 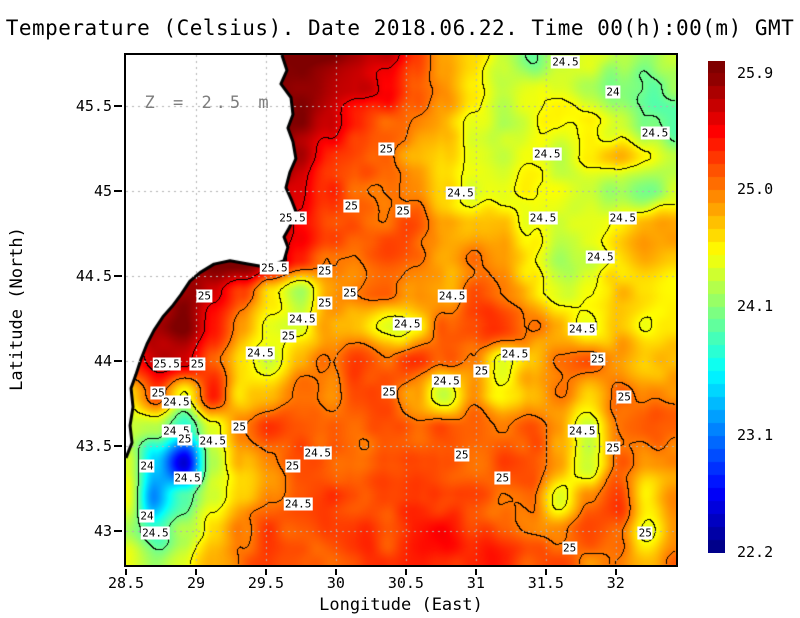 I want to click on y-tick-label: 43, so click(x=102, y=531).